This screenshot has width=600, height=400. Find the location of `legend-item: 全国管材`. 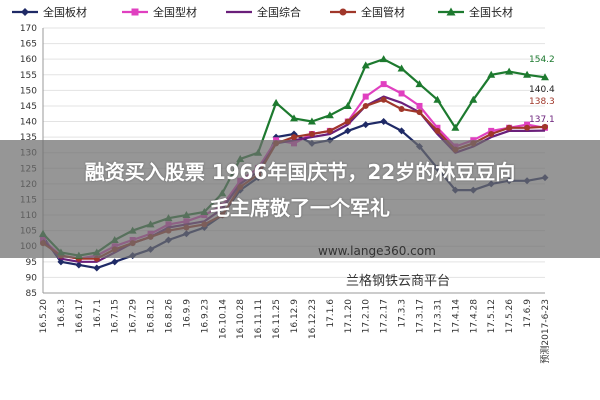

legend-item: 全国管材 is located at coordinates (367, 12).